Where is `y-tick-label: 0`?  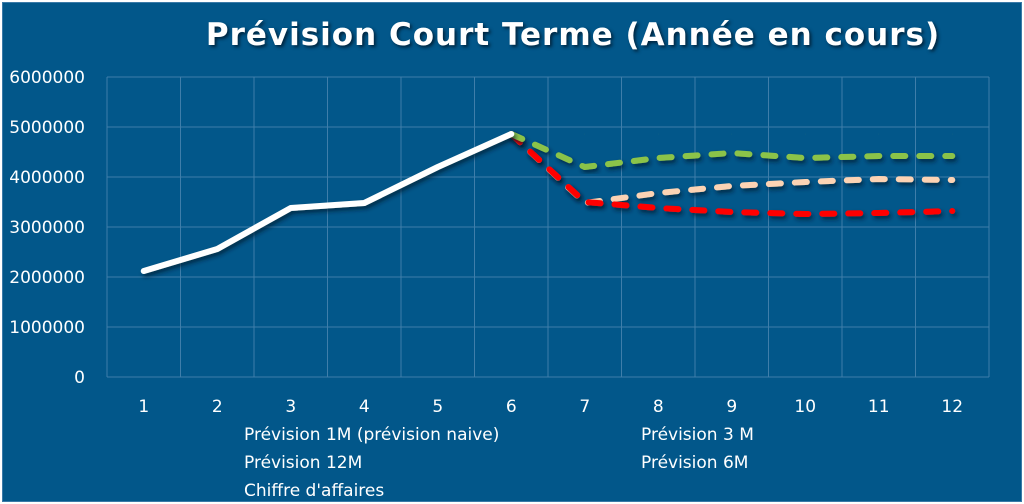 y-tick-label: 0 is located at coordinates (79, 378).